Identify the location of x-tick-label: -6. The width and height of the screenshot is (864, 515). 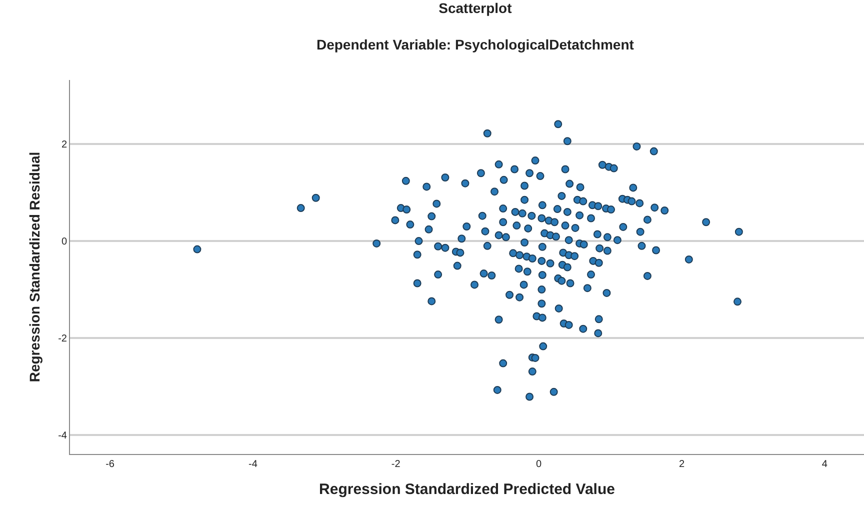
(110, 464).